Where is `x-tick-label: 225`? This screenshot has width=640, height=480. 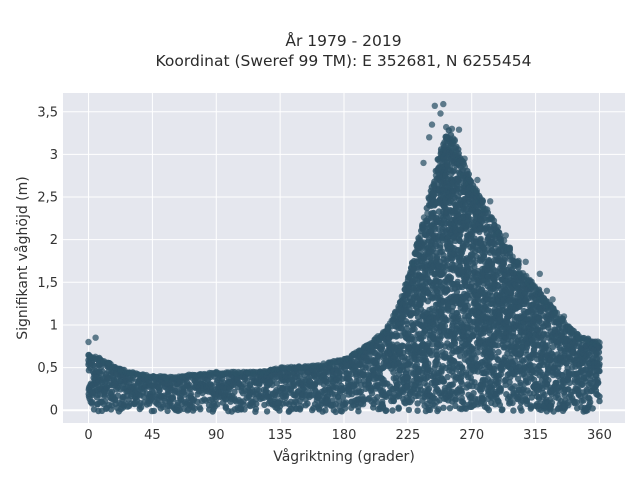
x-tick-label: 225 is located at coordinates (407, 435).